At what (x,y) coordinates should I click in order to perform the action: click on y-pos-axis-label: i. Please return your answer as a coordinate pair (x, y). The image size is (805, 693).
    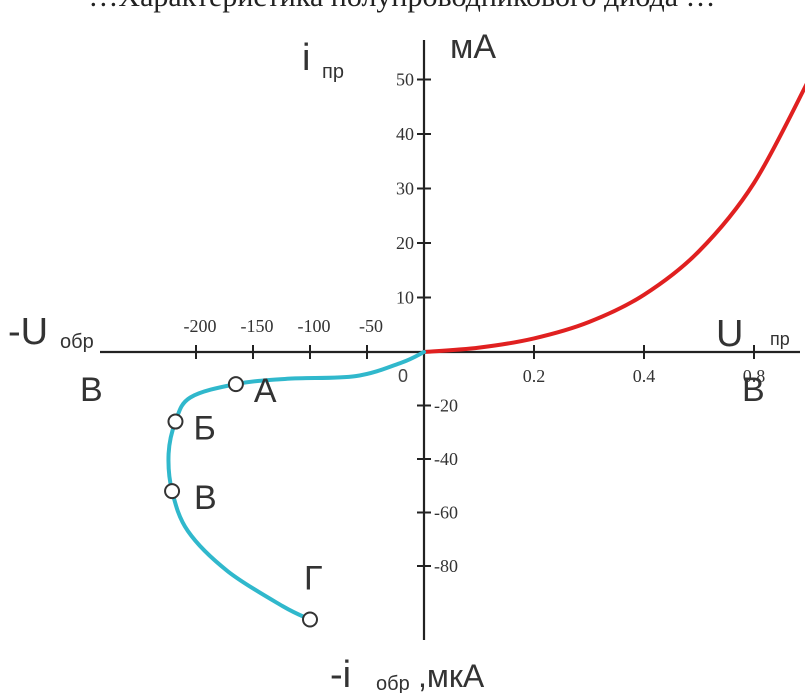
    Looking at the image, I should click on (306, 58).